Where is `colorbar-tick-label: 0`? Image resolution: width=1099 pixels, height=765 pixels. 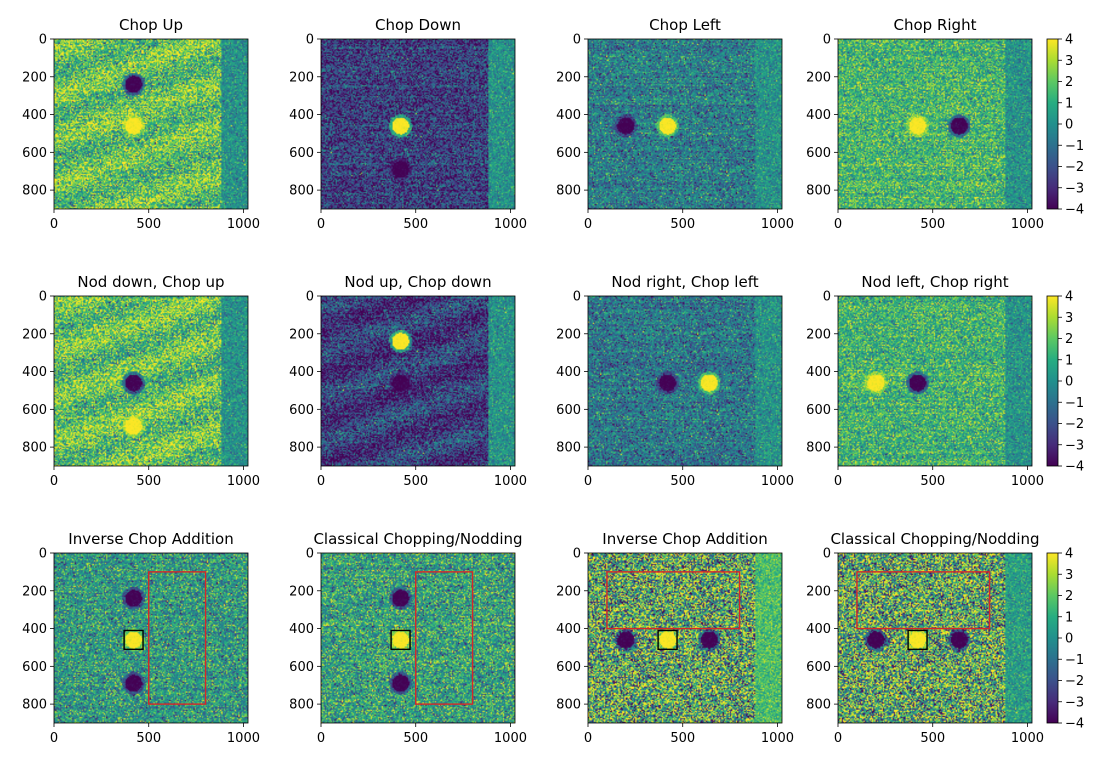 colorbar-tick-label: 0 is located at coordinates (1069, 639).